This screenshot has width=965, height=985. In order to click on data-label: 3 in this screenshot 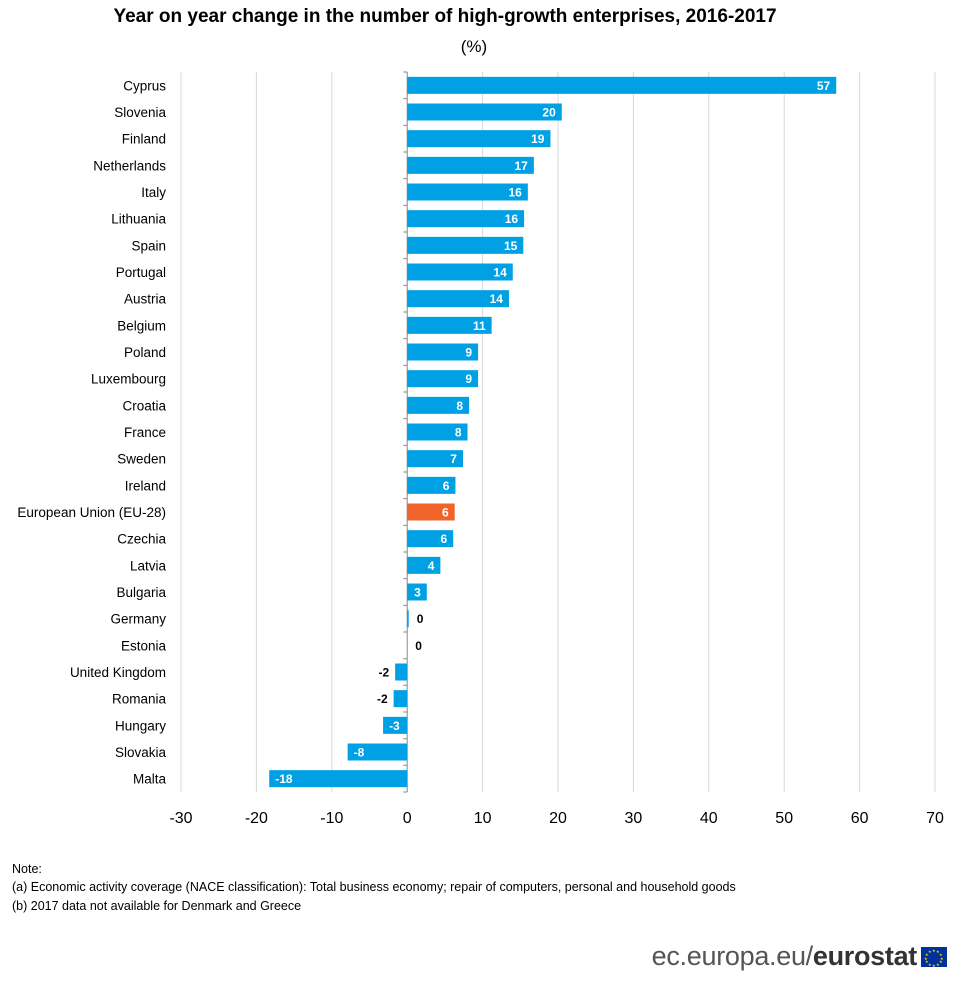, I will do `click(417, 593)`.